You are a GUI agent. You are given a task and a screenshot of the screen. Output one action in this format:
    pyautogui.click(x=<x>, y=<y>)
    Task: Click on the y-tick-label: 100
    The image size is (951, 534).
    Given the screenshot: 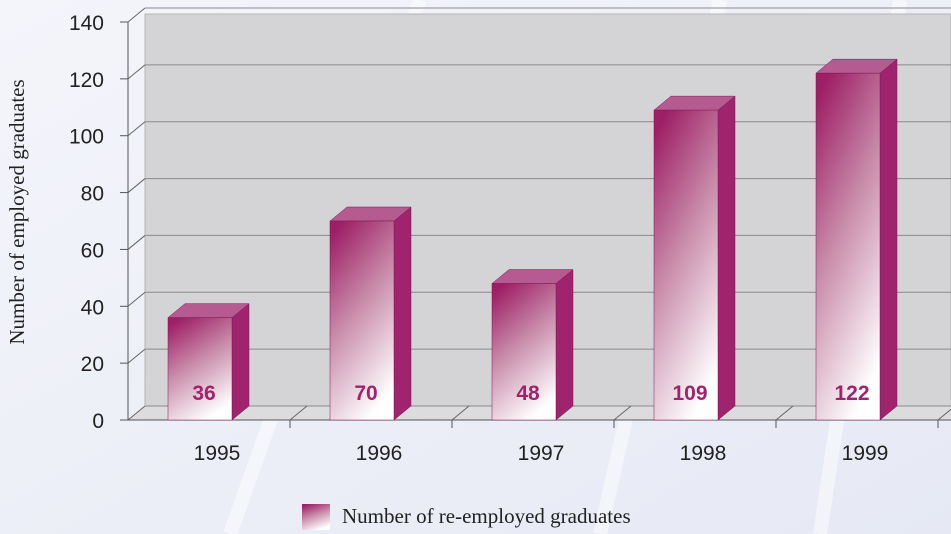 What is the action you would take?
    pyautogui.click(x=86, y=137)
    